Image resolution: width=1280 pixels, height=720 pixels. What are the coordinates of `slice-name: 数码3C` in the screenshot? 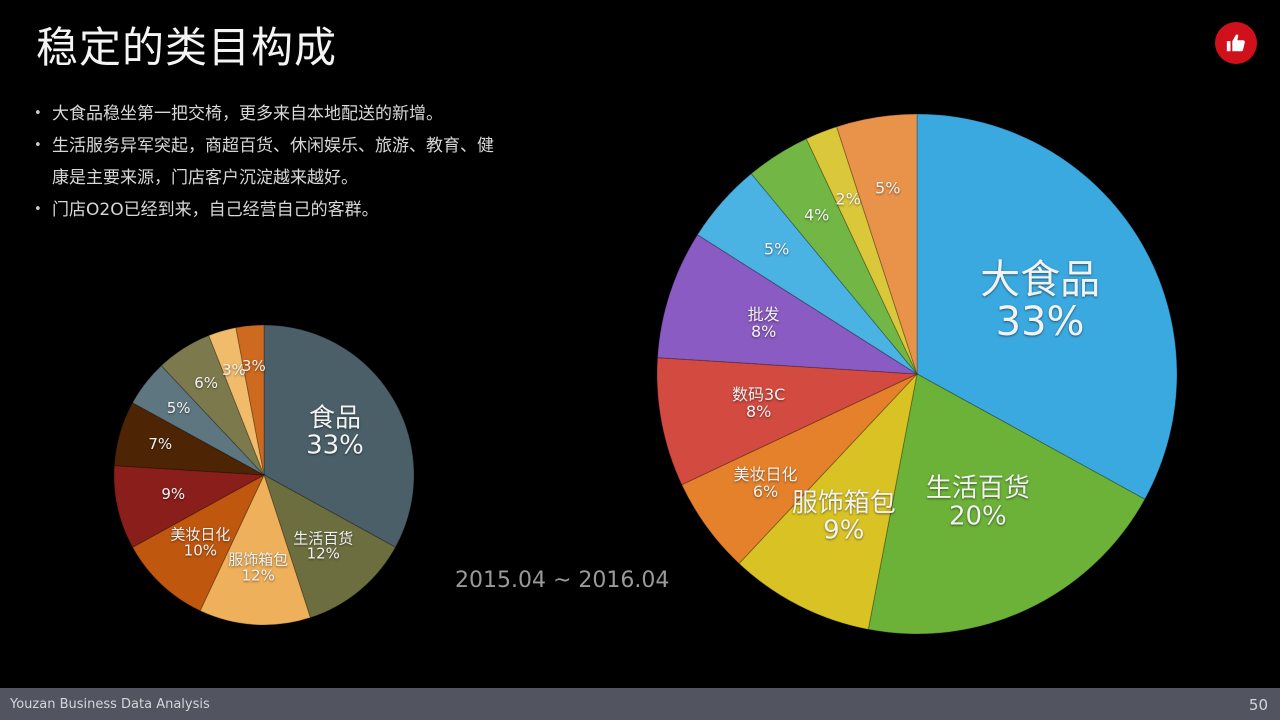 It's located at (758, 395).